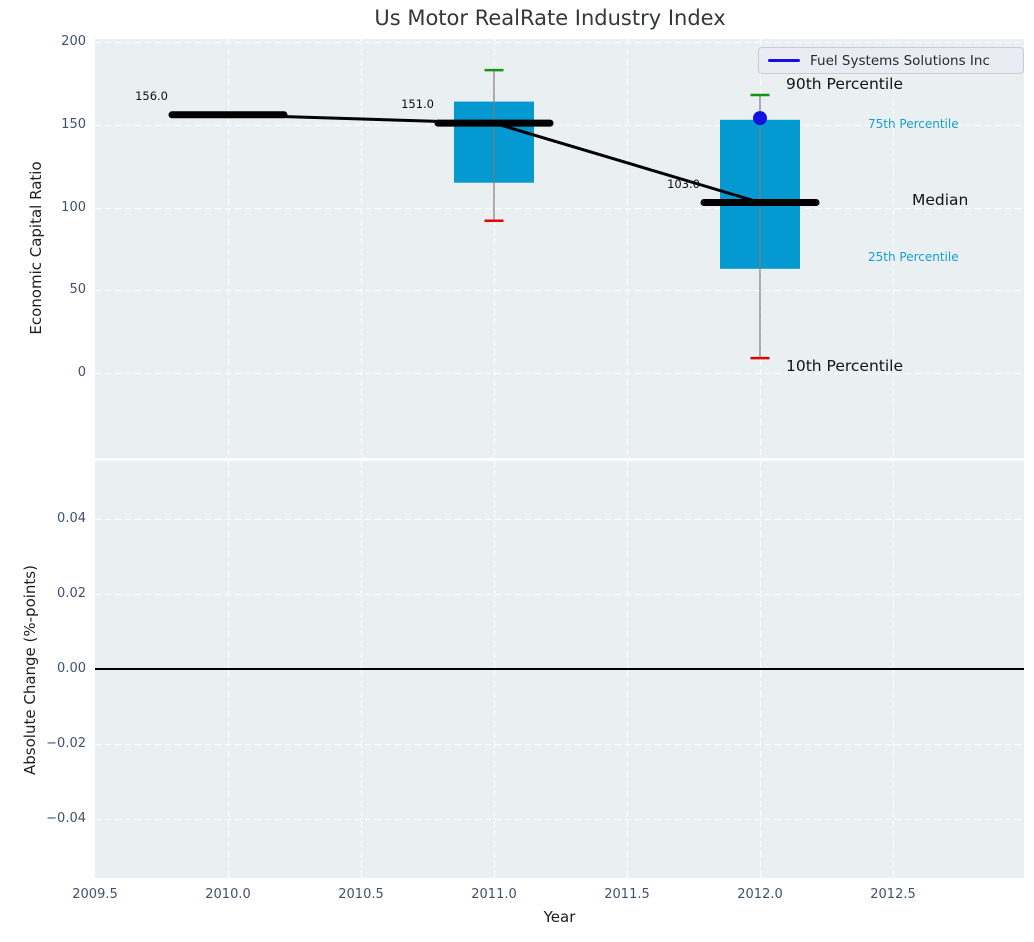  Describe the element at coordinates (73, 41) in the screenshot. I see `y-tick-label: 200` at that location.